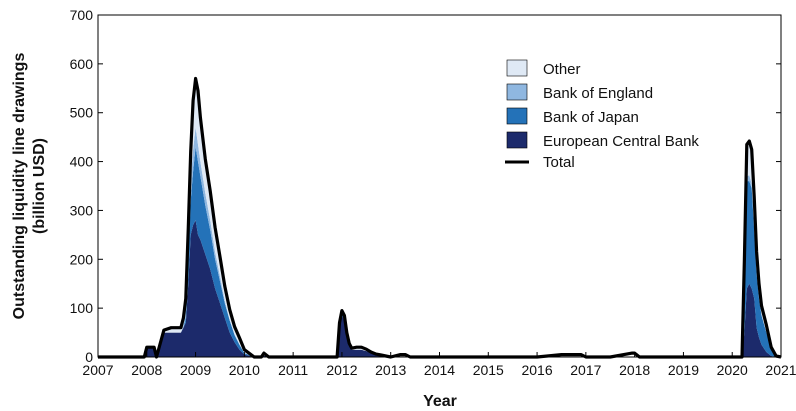 Image resolution: width=796 pixels, height=411 pixels. What do you see at coordinates (195, 370) in the screenshot?
I see `x-tick-label: 2009` at bounding box center [195, 370].